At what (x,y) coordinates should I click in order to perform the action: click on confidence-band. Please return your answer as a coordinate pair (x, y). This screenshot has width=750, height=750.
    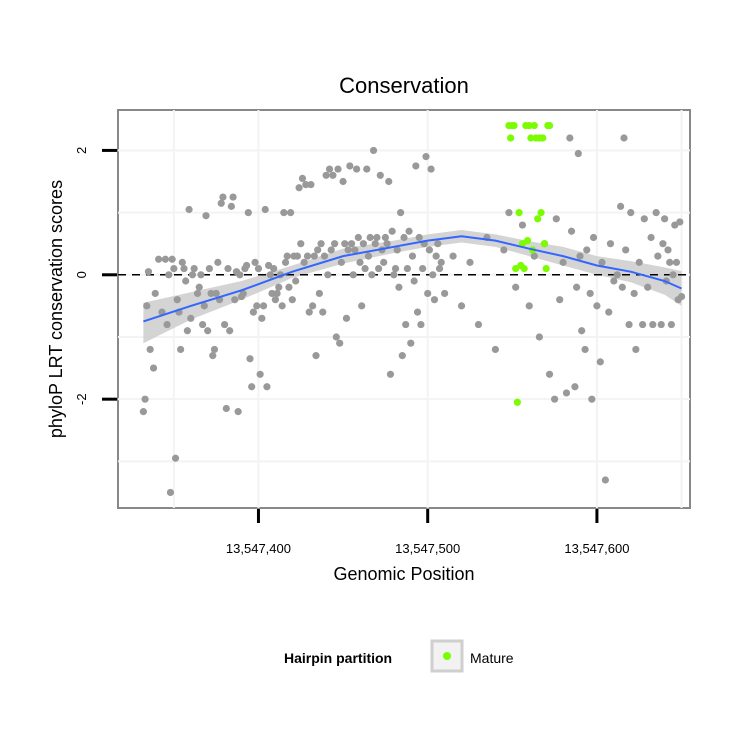
    Looking at the image, I should click on (412, 287).